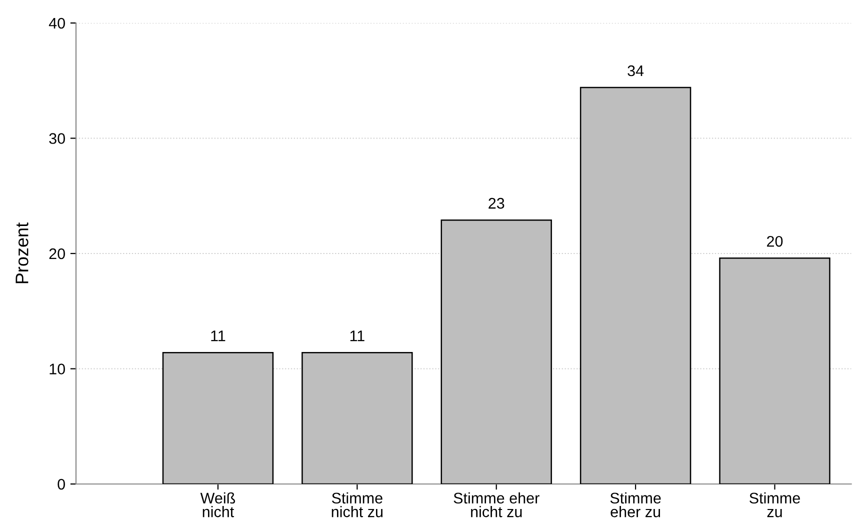 The image size is (853, 525). What do you see at coordinates (357, 505) in the screenshot?
I see `x-tick-label: Stimme nicht zu` at bounding box center [357, 505].